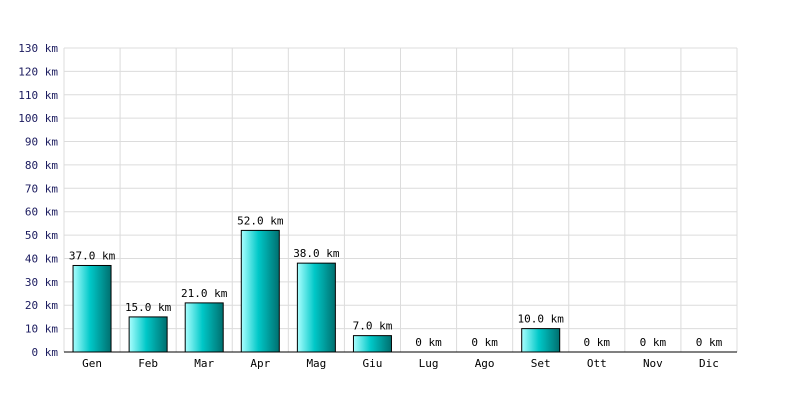  What do you see at coordinates (41, 305) in the screenshot?
I see `y-tick-label: 20 km` at bounding box center [41, 305].